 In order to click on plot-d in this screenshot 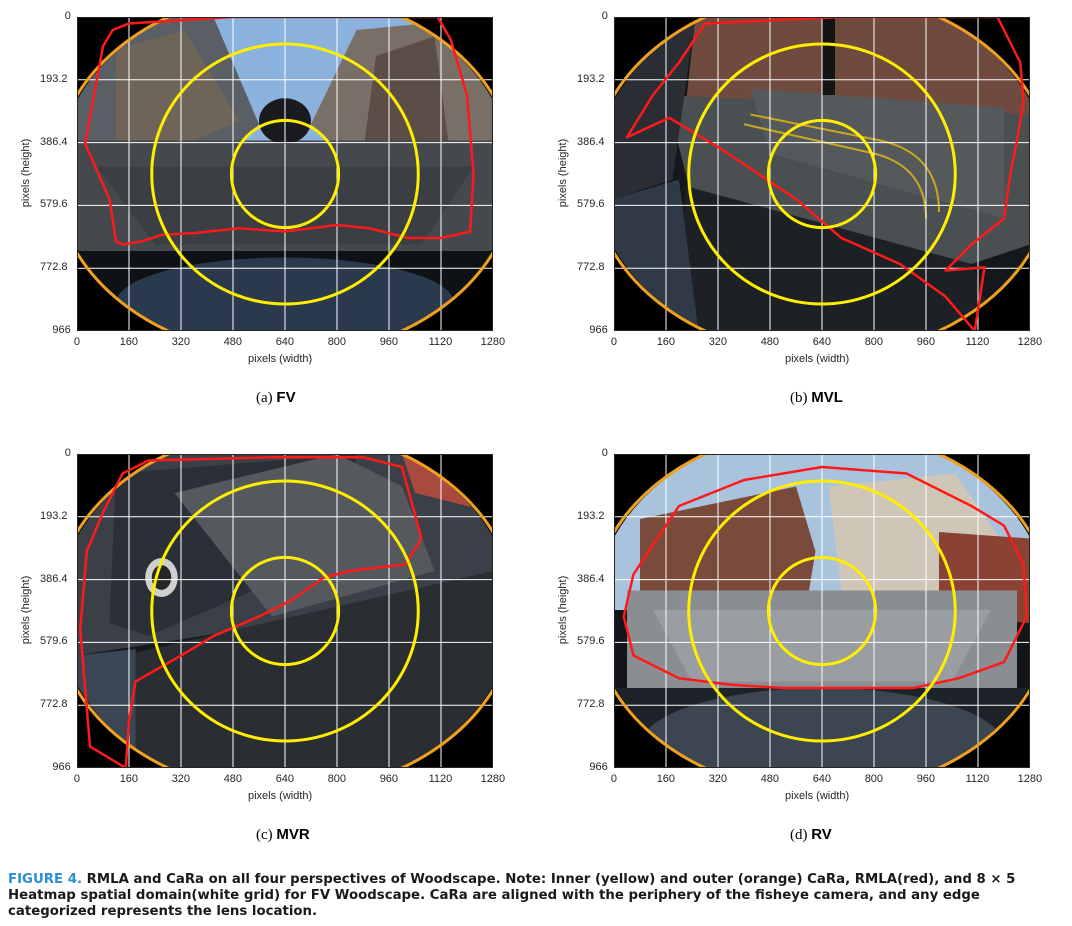, I will do `click(822, 611)`.